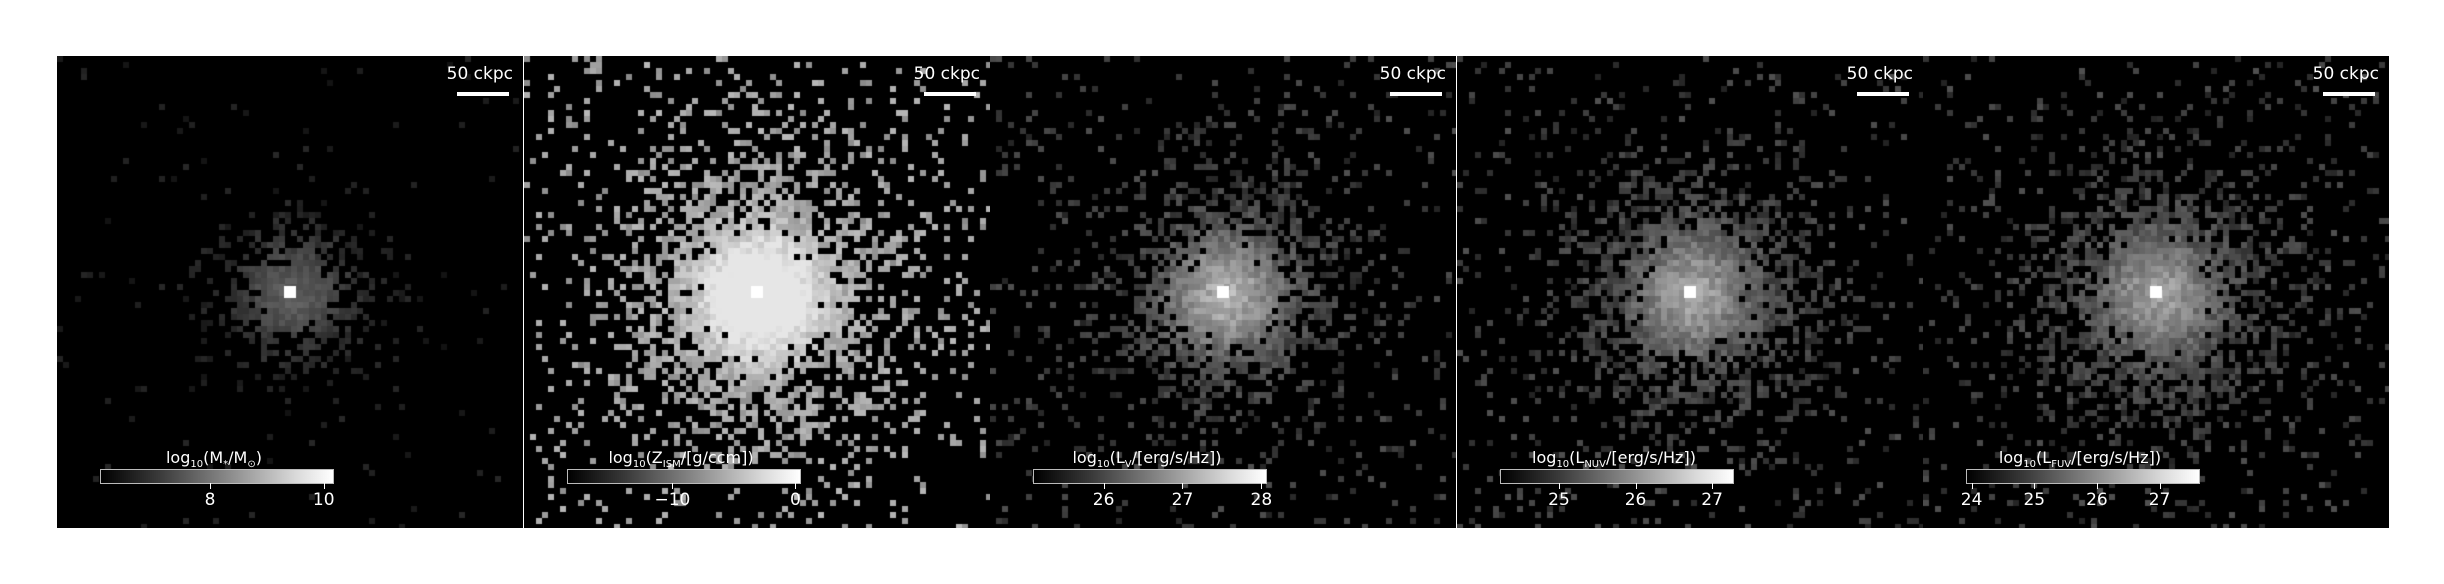  I want to click on colorbar-tick-label: 8, so click(210, 500).